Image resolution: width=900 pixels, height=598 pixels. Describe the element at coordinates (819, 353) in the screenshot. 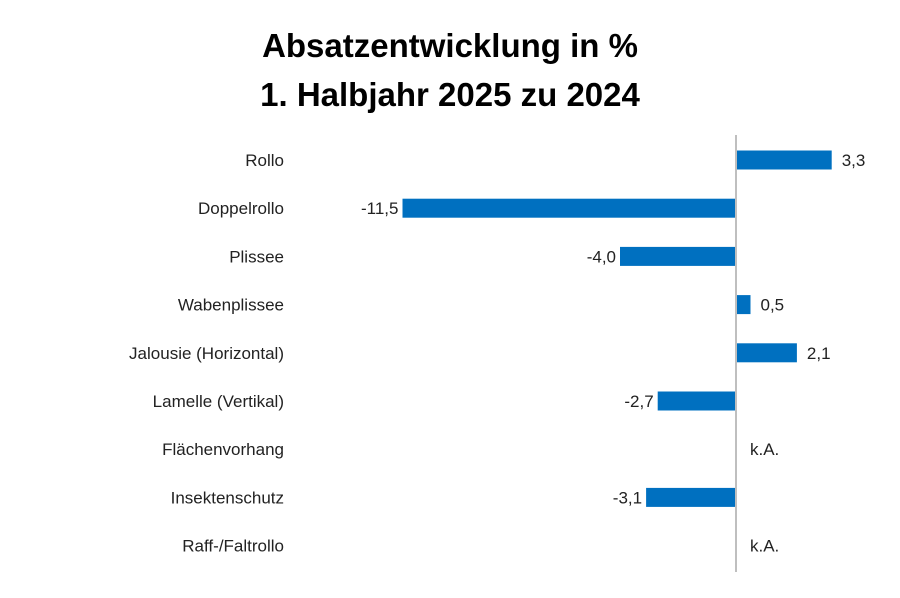

I see `data-label: 2,1` at that location.